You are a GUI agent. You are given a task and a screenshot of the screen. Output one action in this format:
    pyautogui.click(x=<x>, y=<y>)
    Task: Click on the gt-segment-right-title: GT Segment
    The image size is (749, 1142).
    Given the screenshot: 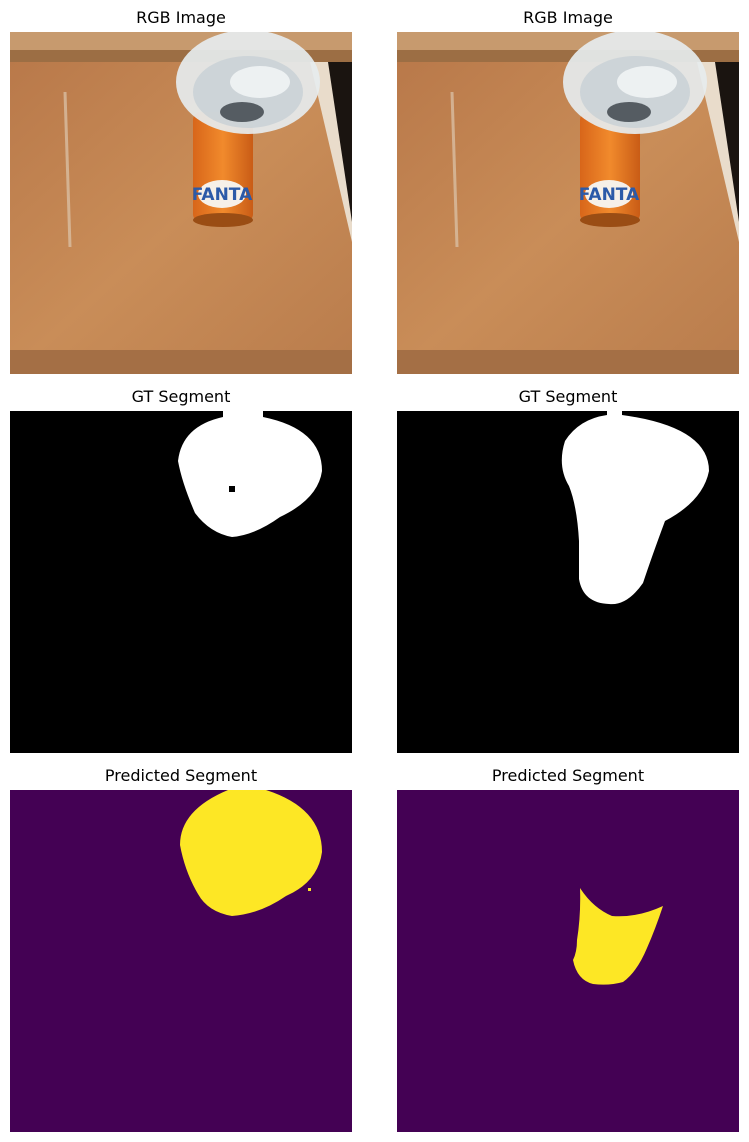 What is the action you would take?
    pyautogui.click(x=568, y=396)
    